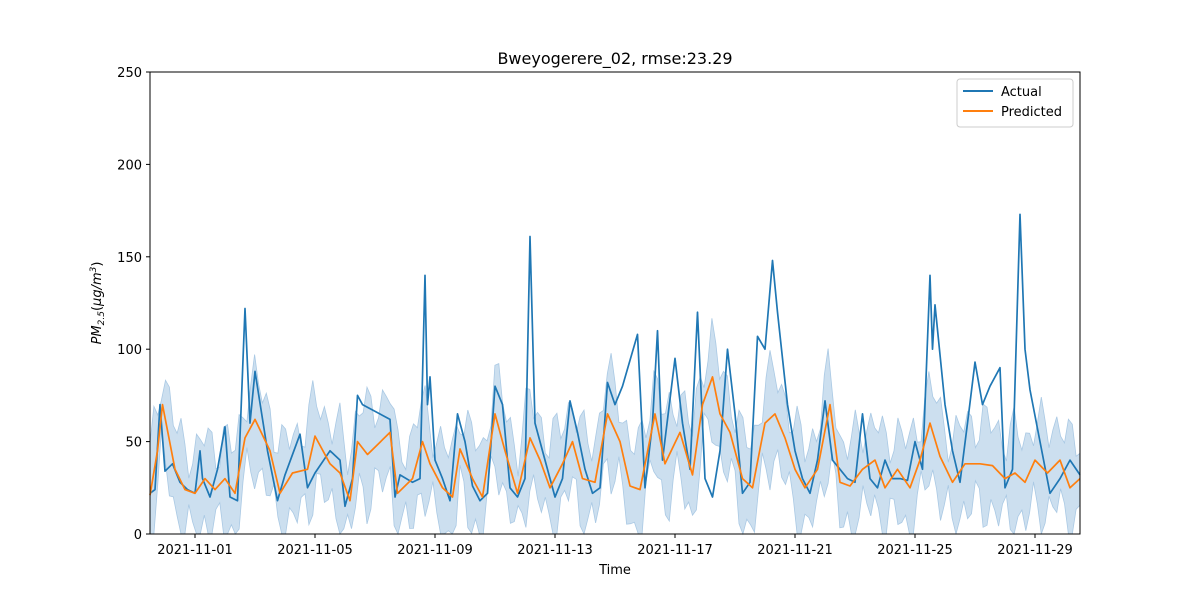 The height and width of the screenshot is (600, 1200). I want to click on y-label-unit: μg/m, so click(97, 289).